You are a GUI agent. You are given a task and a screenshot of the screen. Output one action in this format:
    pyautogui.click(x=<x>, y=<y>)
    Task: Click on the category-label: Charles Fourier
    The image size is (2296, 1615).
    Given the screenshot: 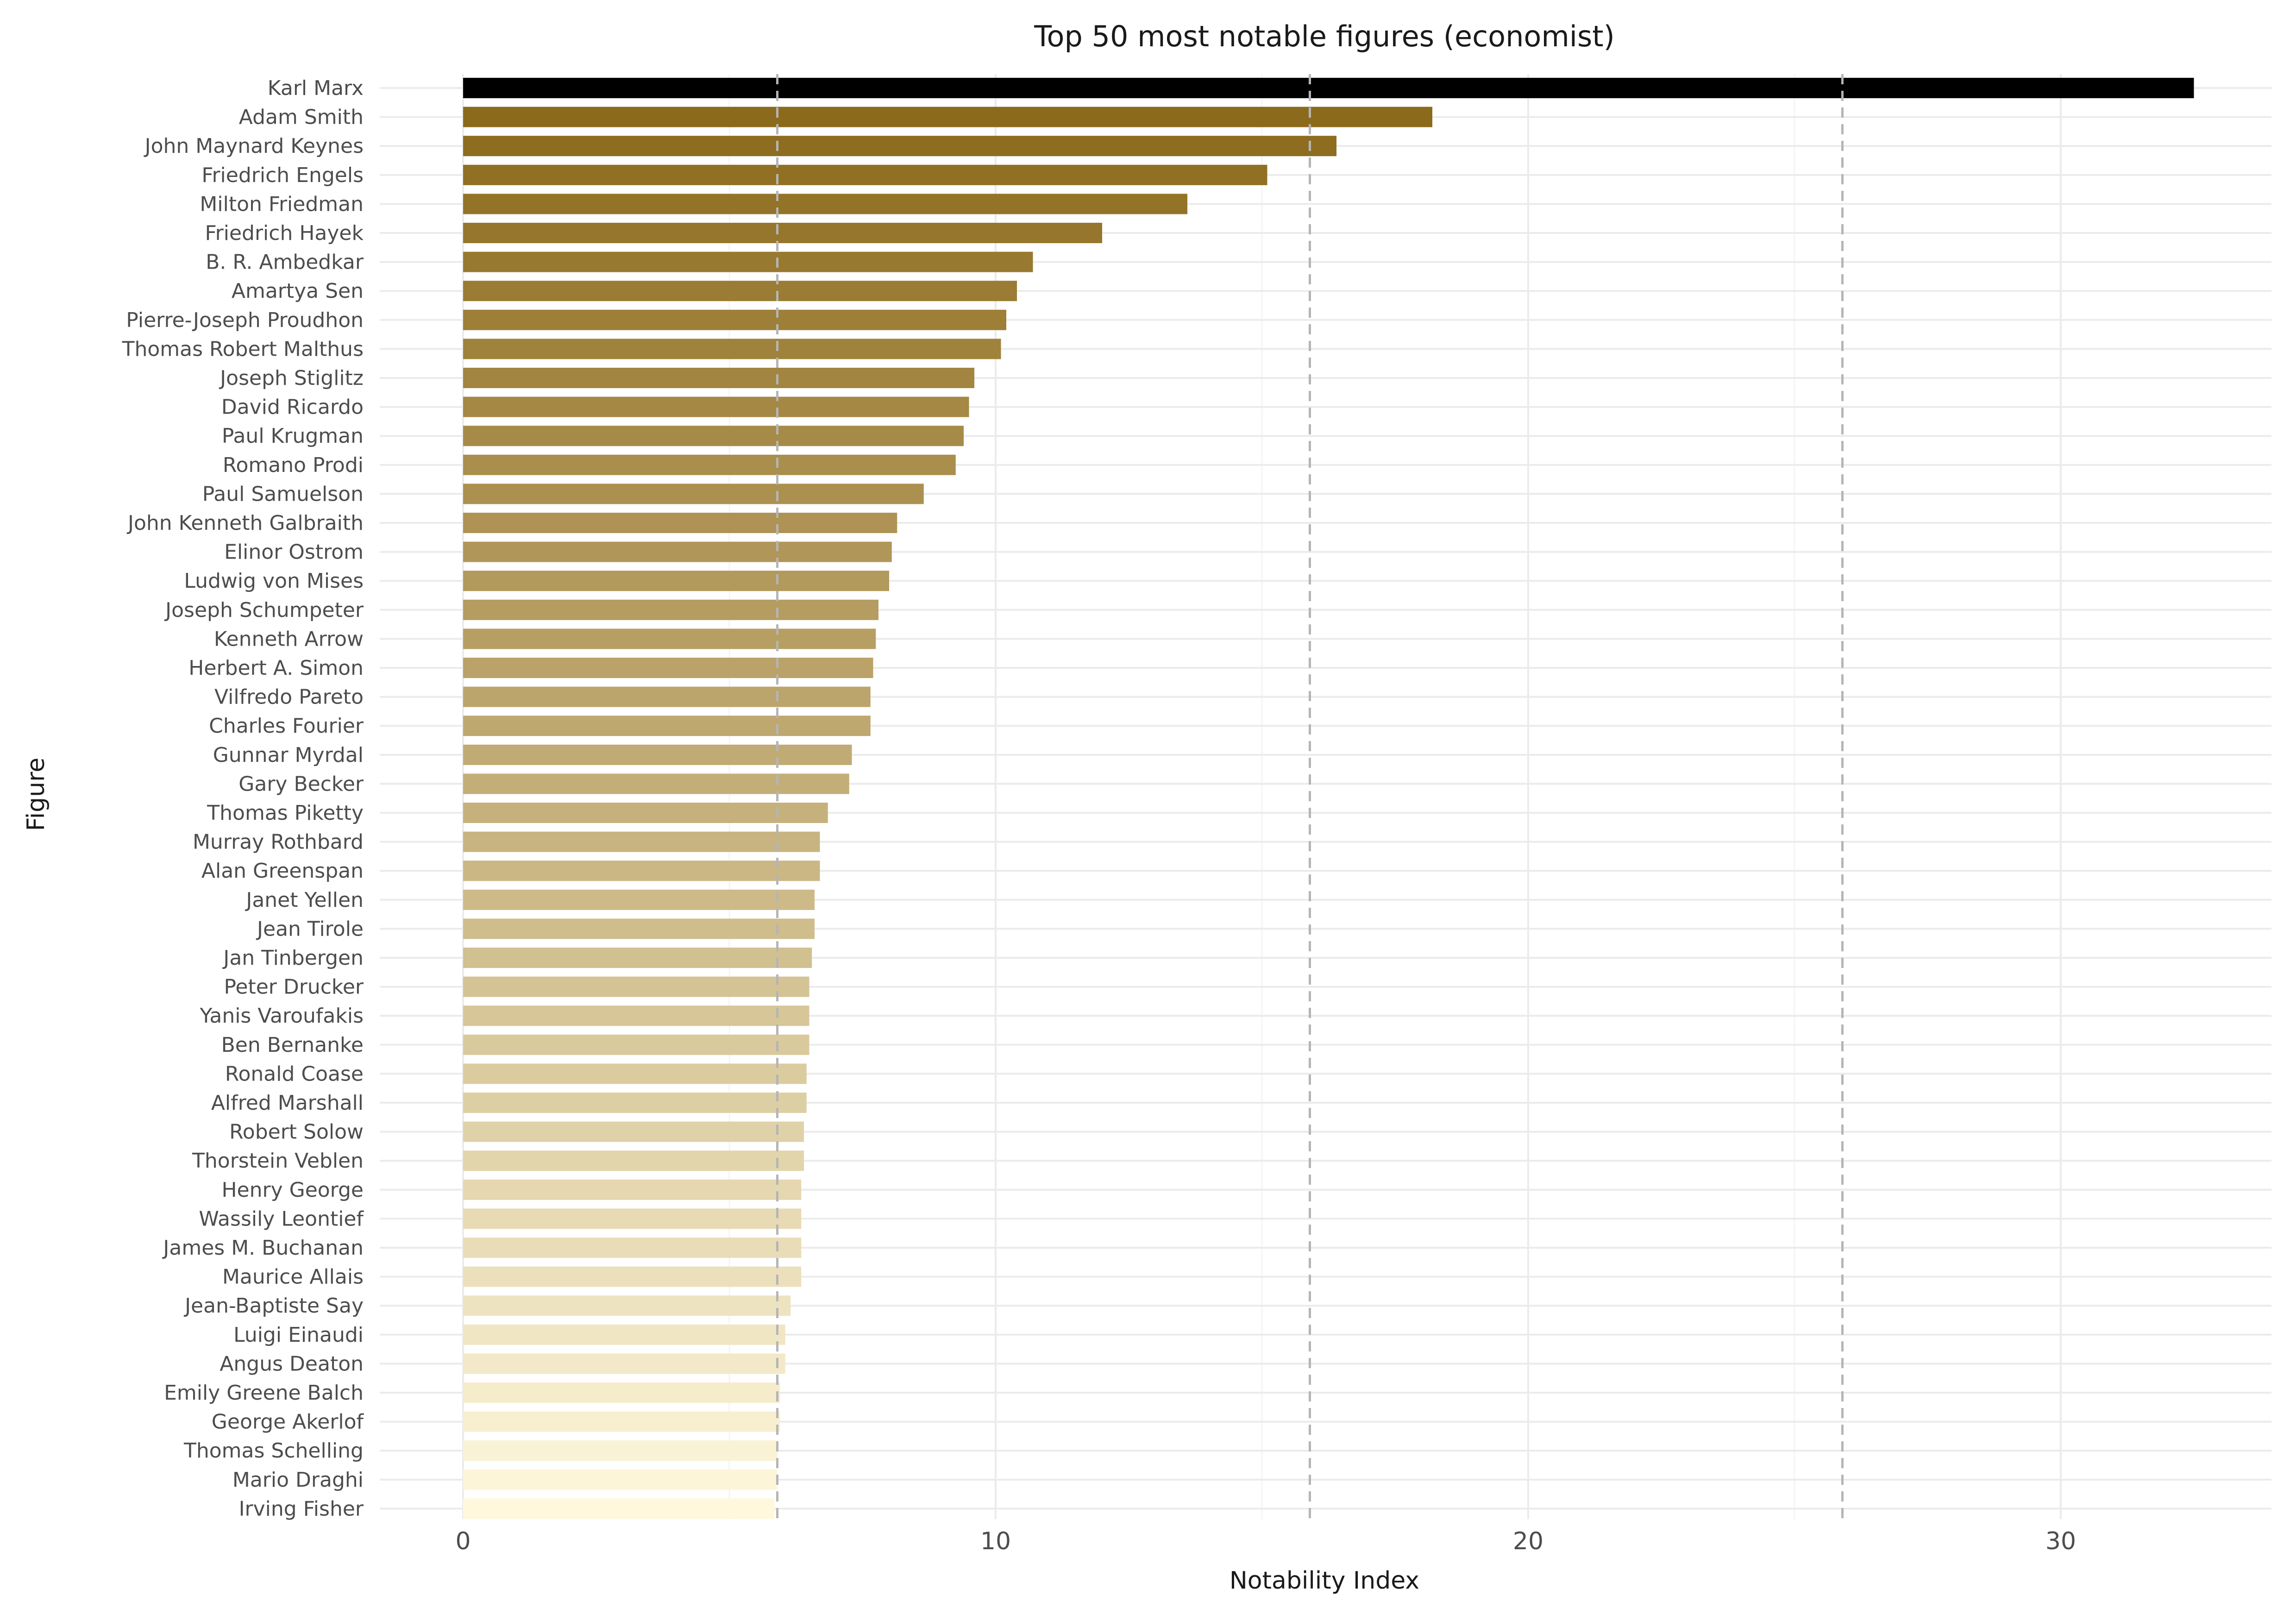 What is the action you would take?
    pyautogui.click(x=286, y=726)
    